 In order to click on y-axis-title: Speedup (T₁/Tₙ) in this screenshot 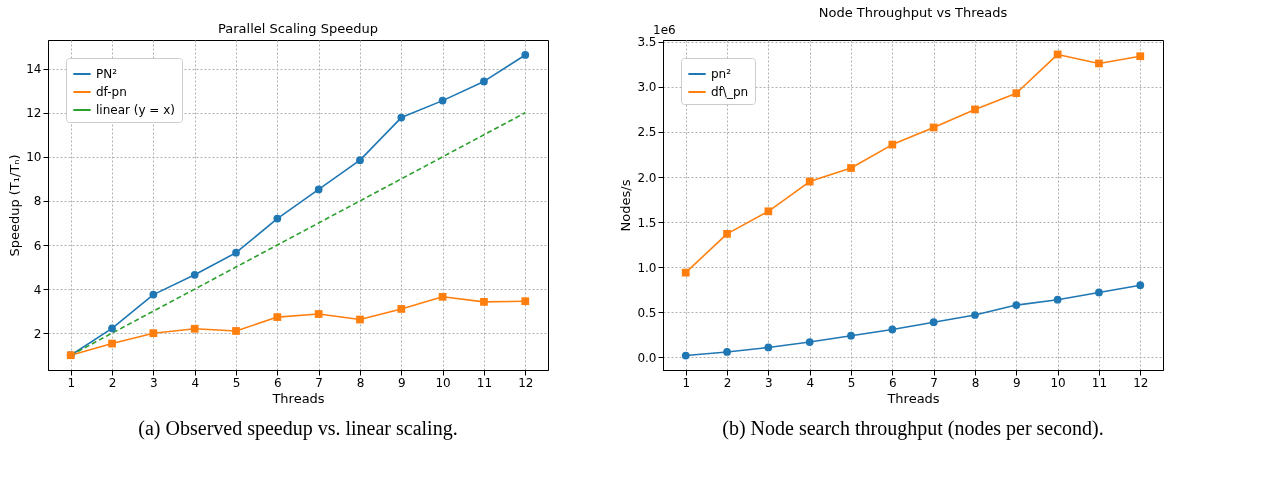, I will do `click(15, 205)`.